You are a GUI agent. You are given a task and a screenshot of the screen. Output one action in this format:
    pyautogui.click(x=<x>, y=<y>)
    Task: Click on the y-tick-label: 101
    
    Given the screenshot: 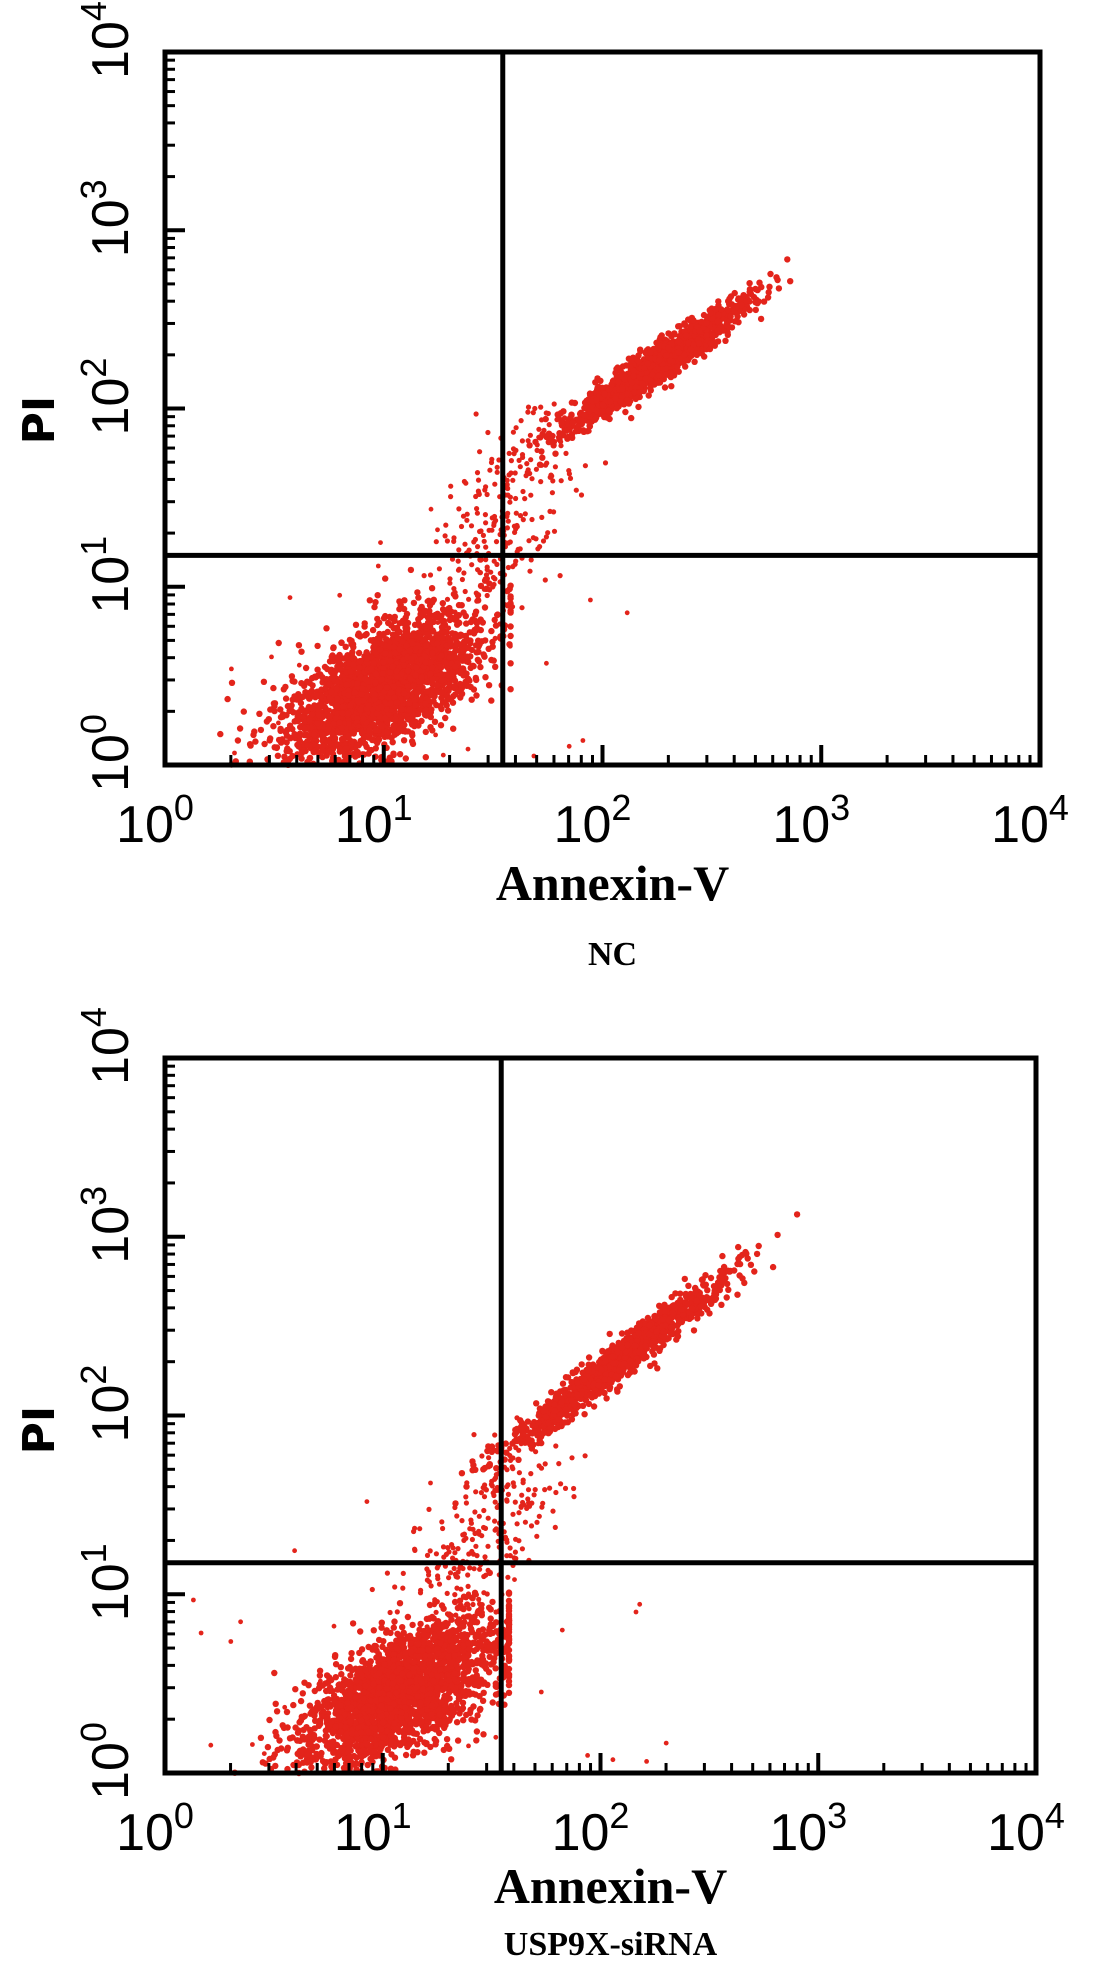 What is the action you would take?
    pyautogui.click(x=106, y=575)
    